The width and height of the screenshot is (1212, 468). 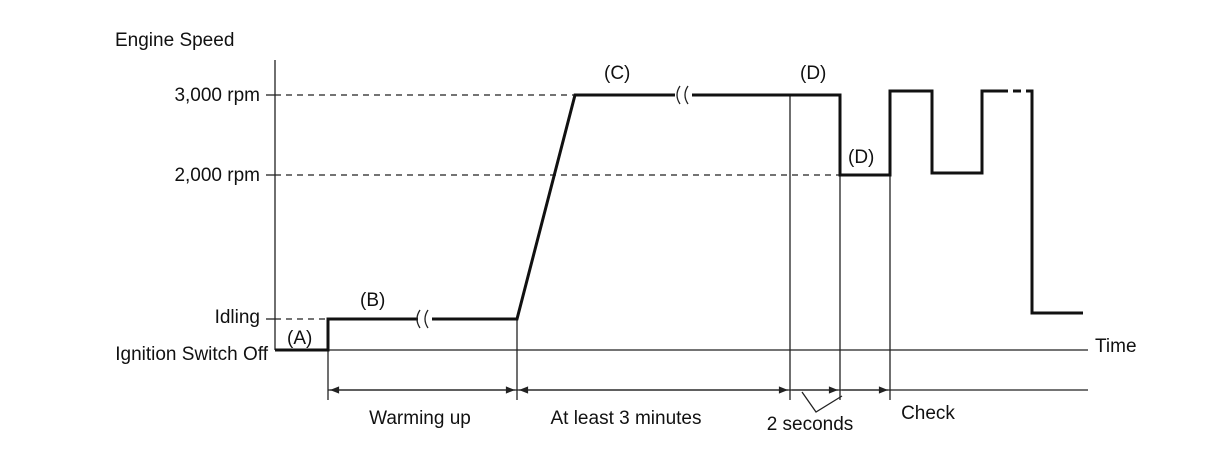 I want to click on level-label: Idling, so click(x=237, y=317).